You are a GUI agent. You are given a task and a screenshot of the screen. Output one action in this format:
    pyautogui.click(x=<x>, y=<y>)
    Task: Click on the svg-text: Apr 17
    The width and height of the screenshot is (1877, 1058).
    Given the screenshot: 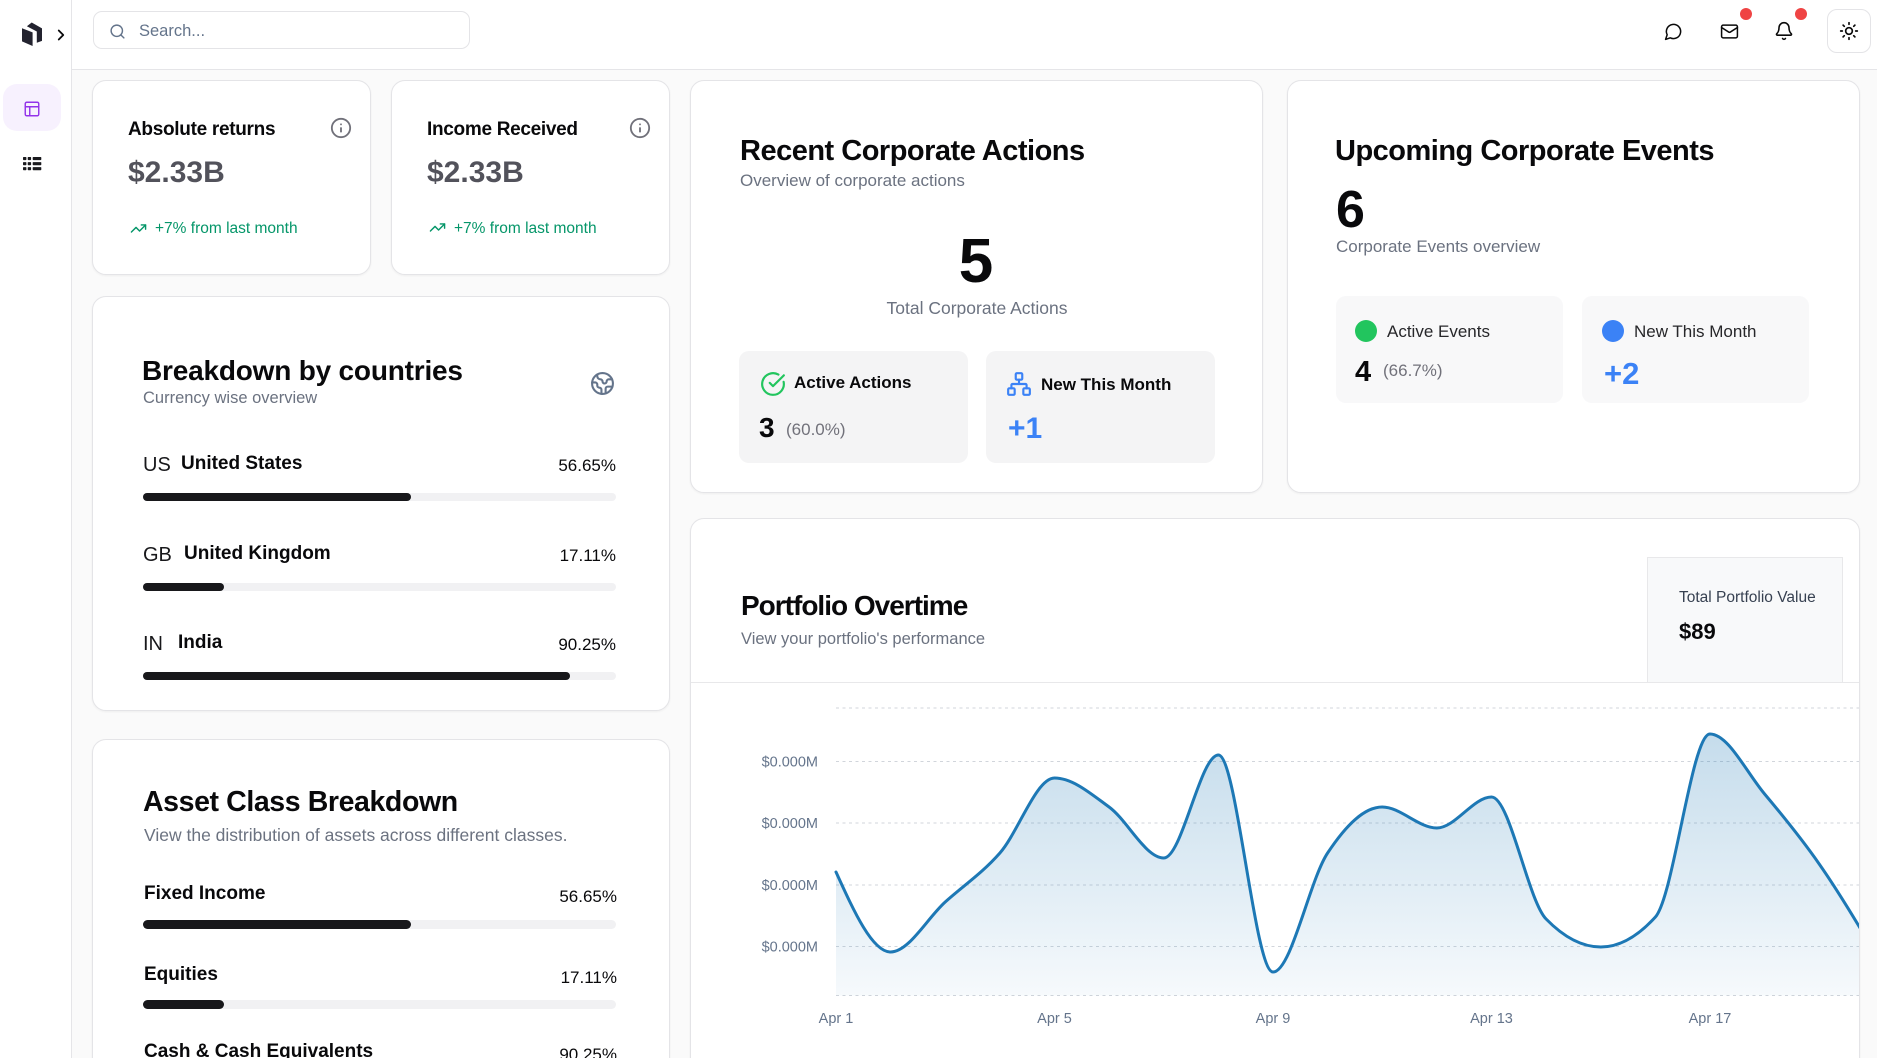 What is the action you would take?
    pyautogui.click(x=1710, y=1019)
    